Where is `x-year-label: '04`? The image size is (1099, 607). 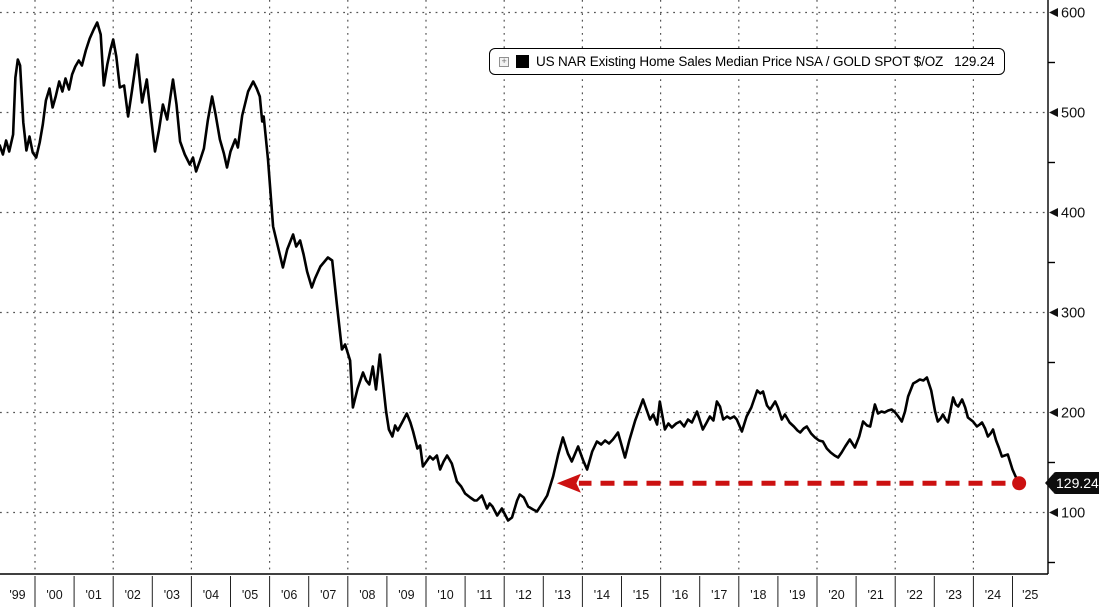
x-year-label: '04 is located at coordinates (211, 595).